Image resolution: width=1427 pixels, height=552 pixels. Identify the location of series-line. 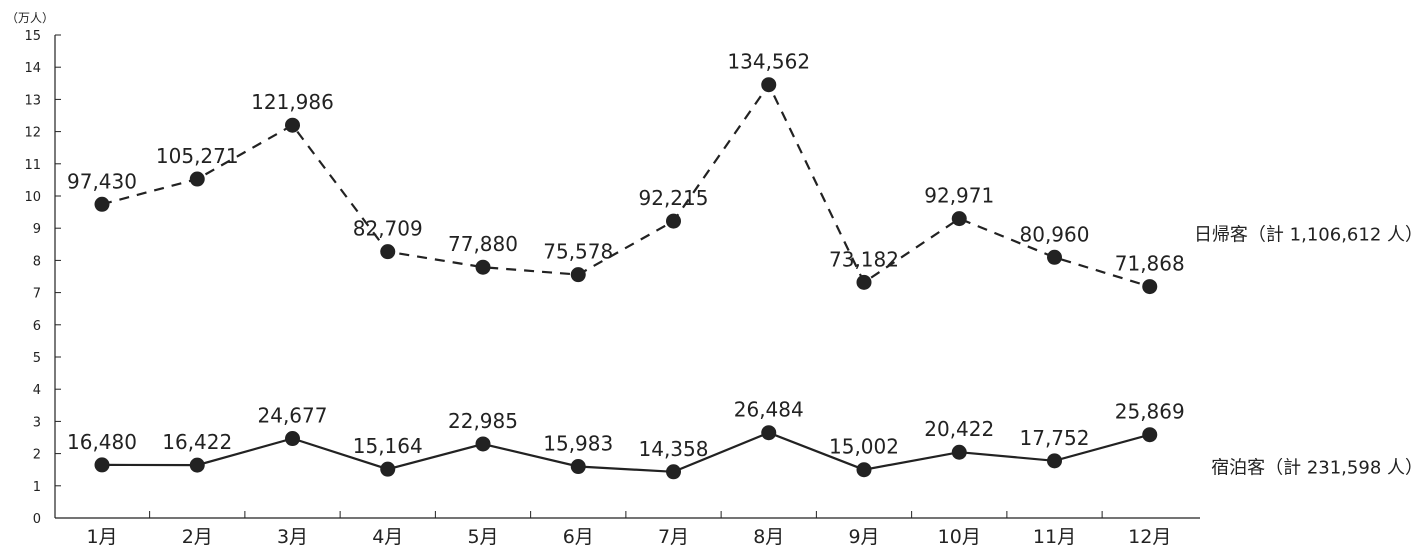
(626, 452).